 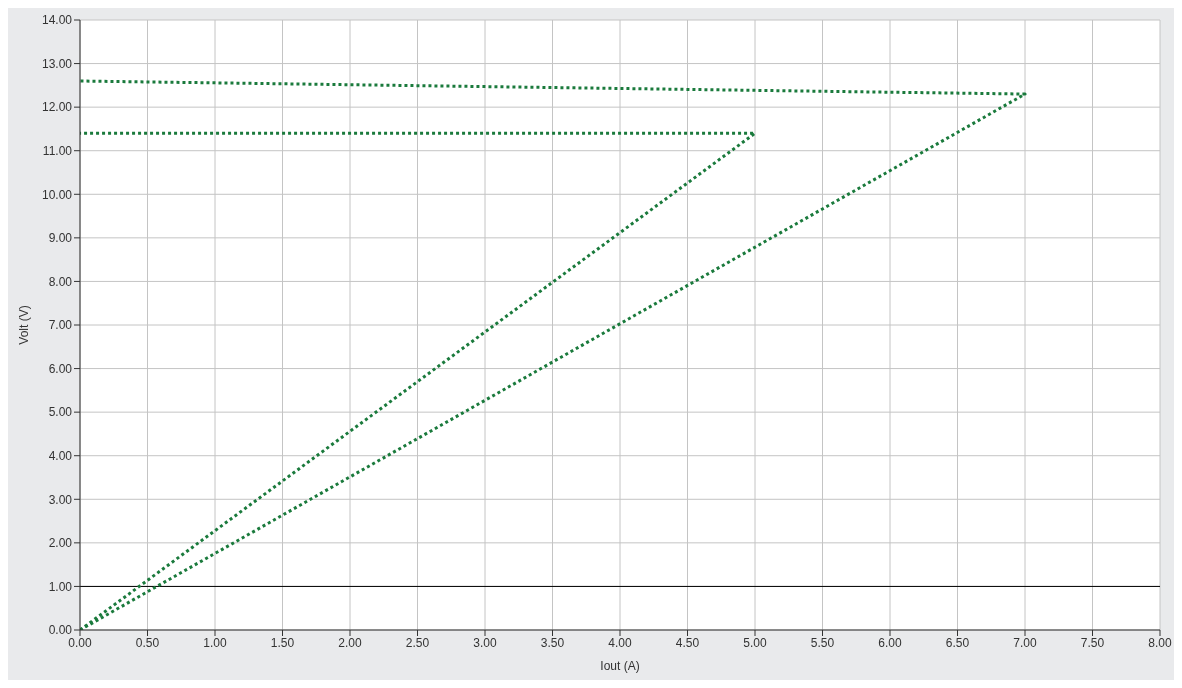 What do you see at coordinates (1160, 642) in the screenshot?
I see `x-tick-label: 8.00` at bounding box center [1160, 642].